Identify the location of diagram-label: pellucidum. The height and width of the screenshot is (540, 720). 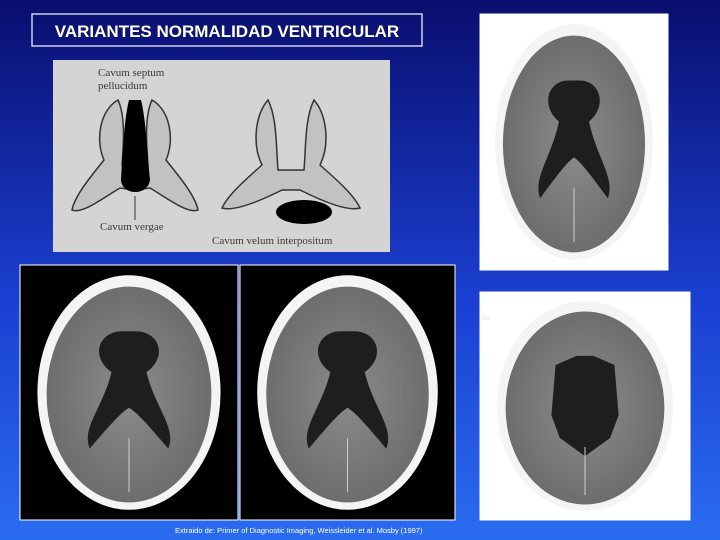
(123, 86).